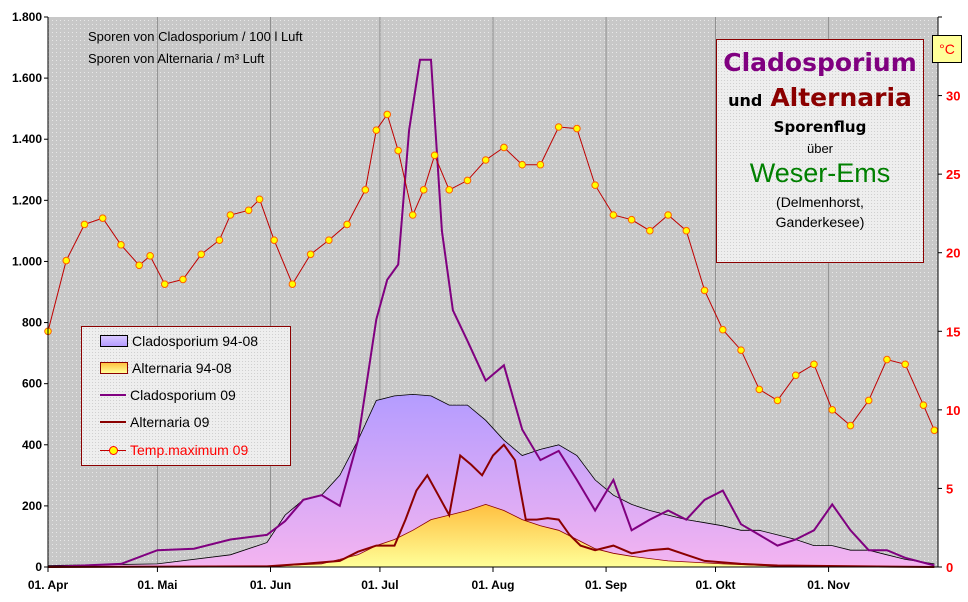 The height and width of the screenshot is (602, 968). I want to click on x-tick-label: 01. Mai, so click(157, 585).